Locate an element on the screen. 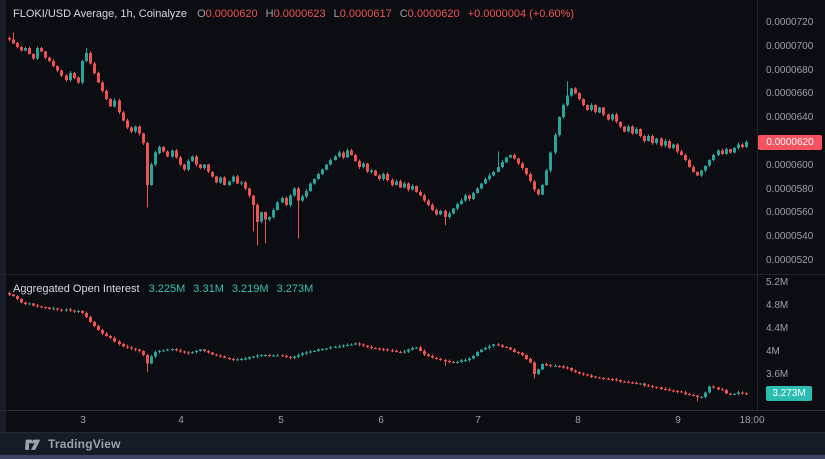 The height and width of the screenshot is (459, 825). bottom-bar: TradingView is located at coordinates (412, 443).